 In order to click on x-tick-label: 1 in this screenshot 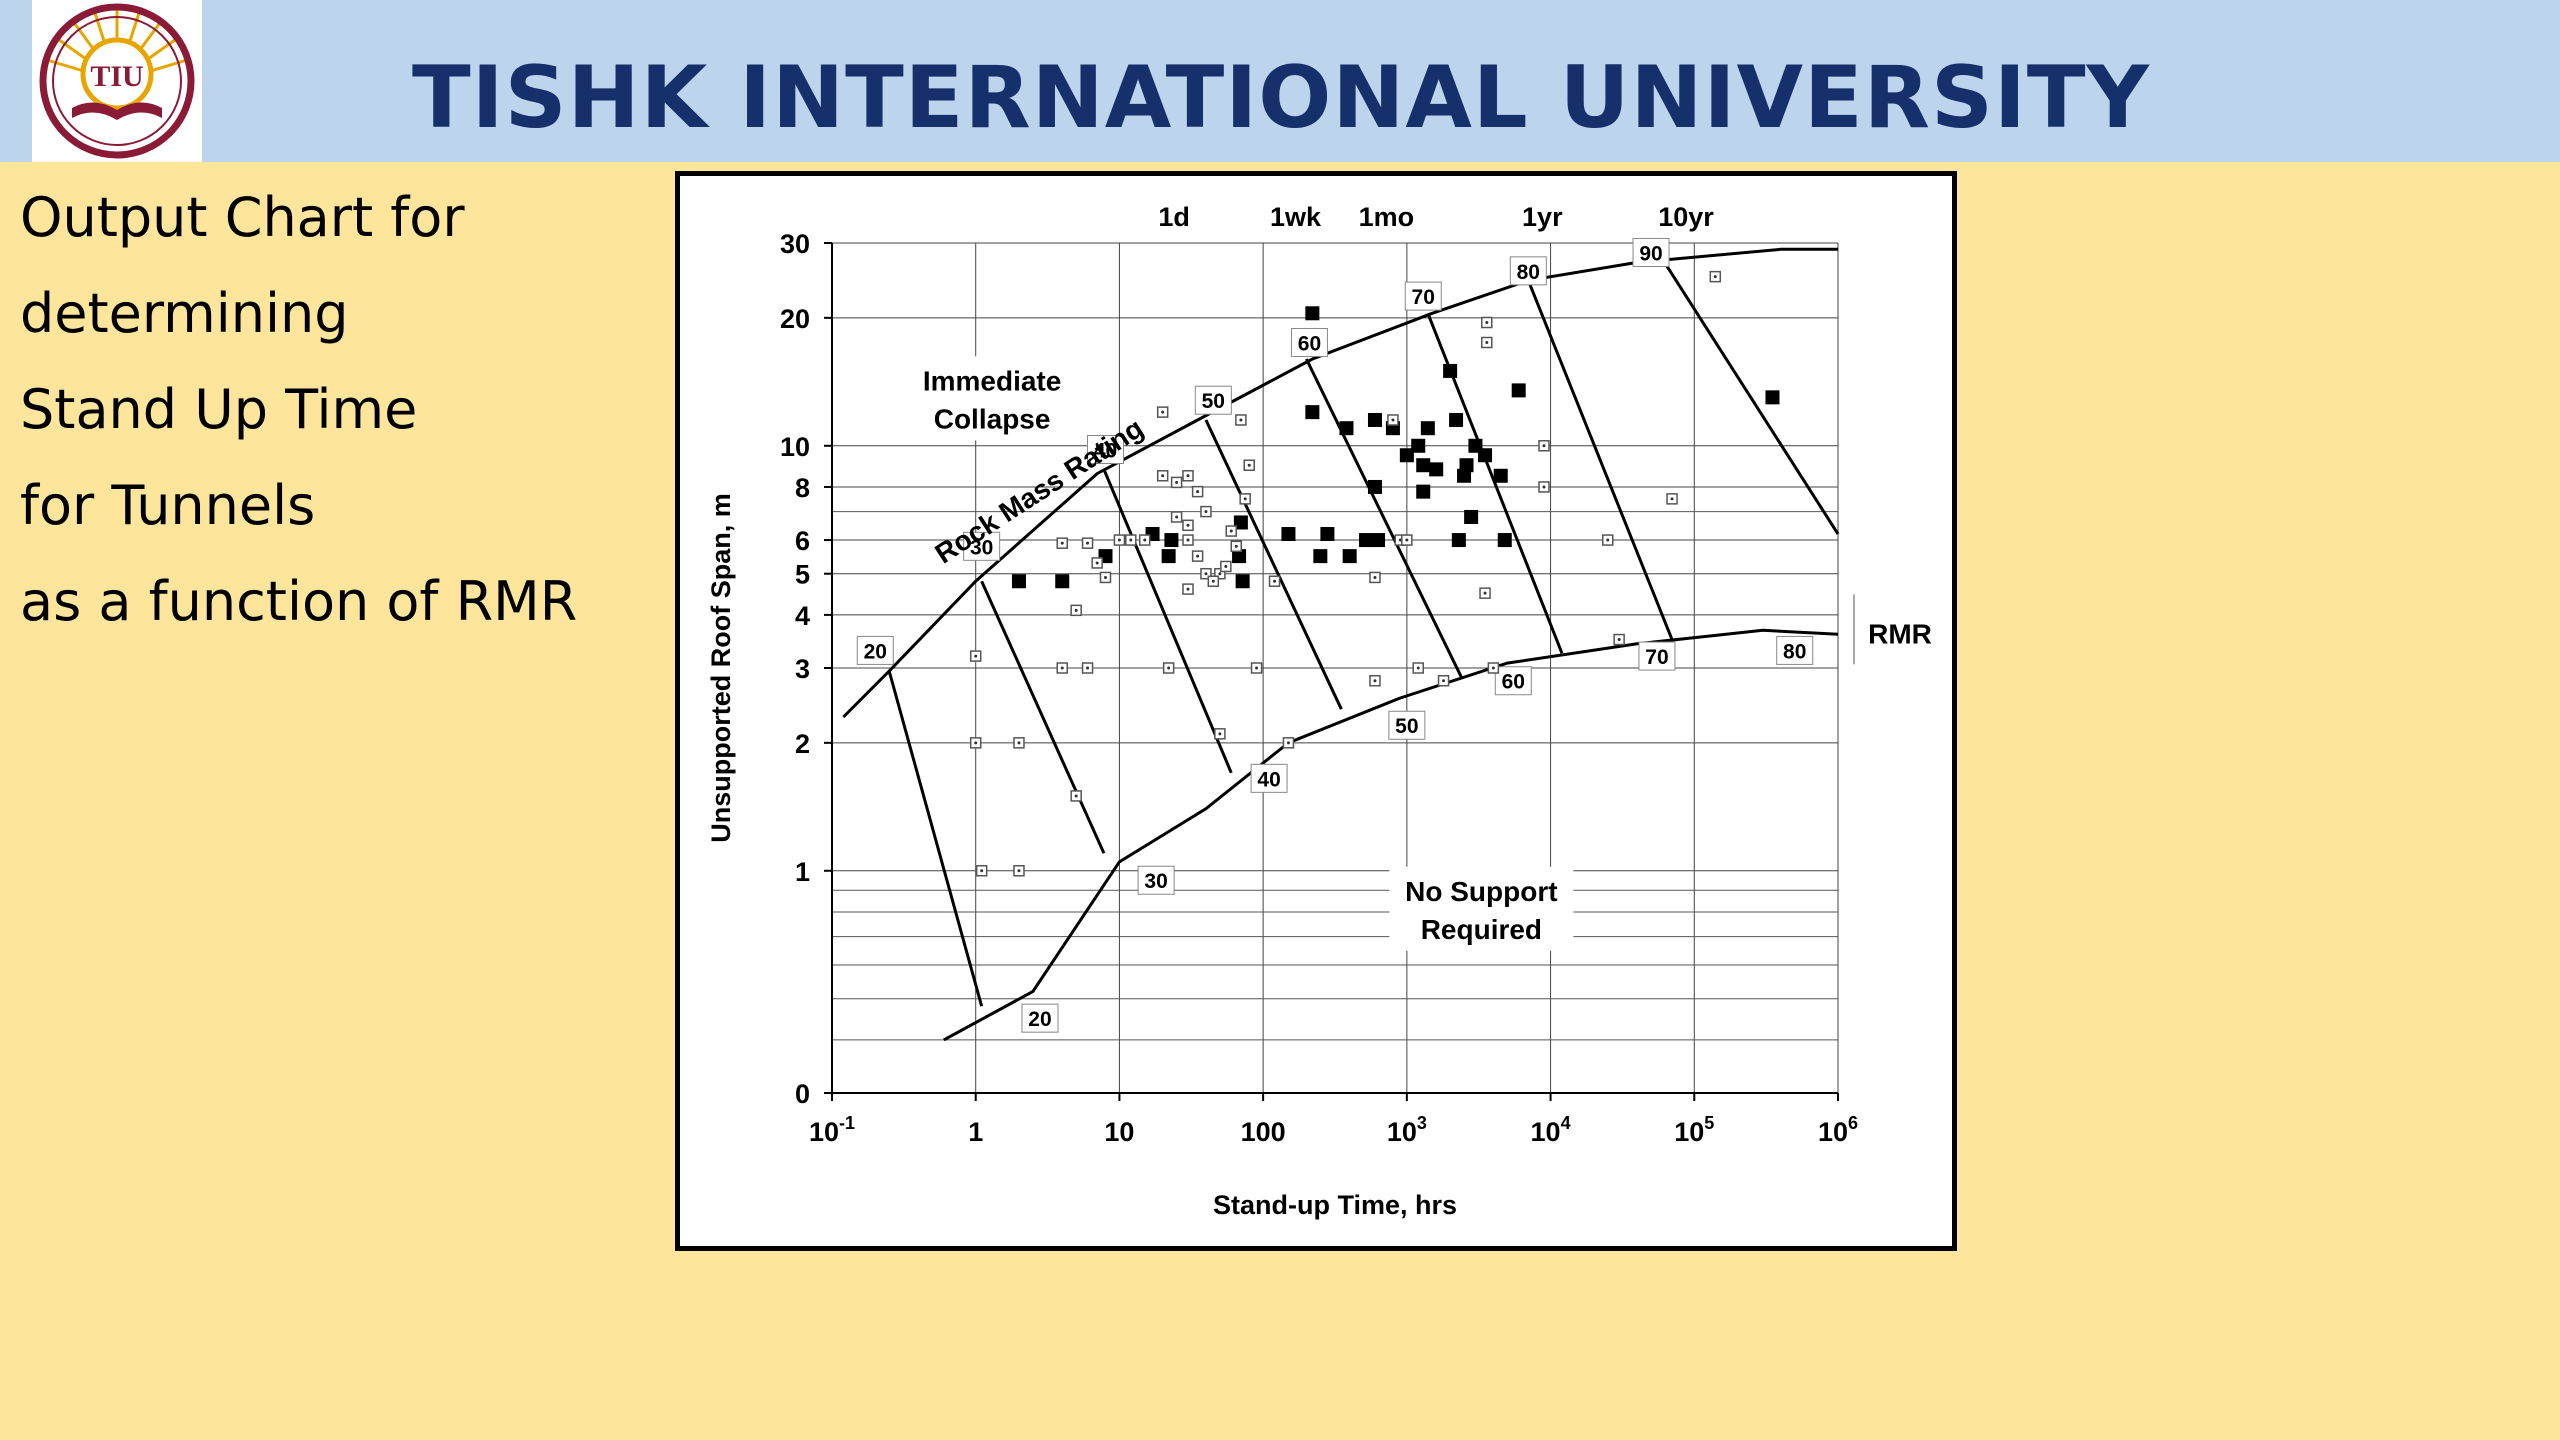, I will do `click(975, 1132)`.